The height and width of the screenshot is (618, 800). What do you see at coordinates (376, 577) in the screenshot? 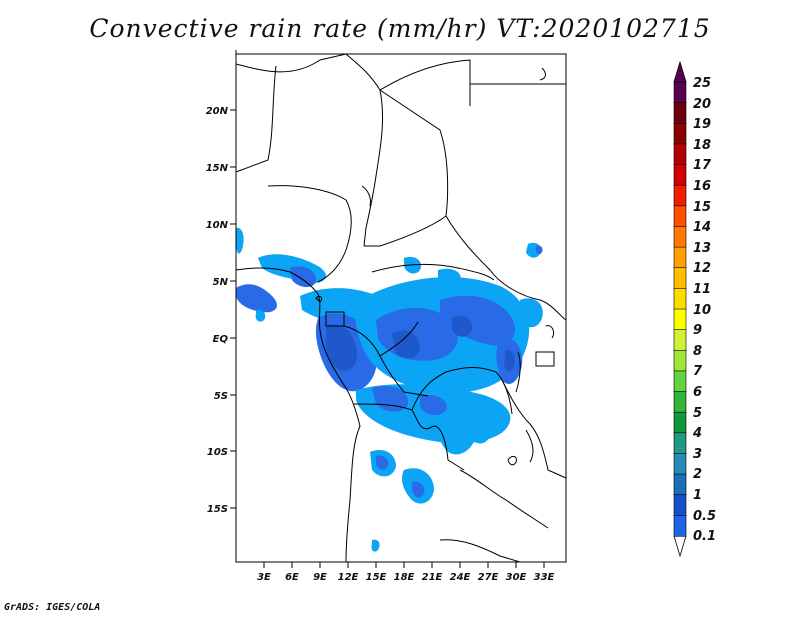
I see `lon-tick-label: 15E` at bounding box center [376, 577].